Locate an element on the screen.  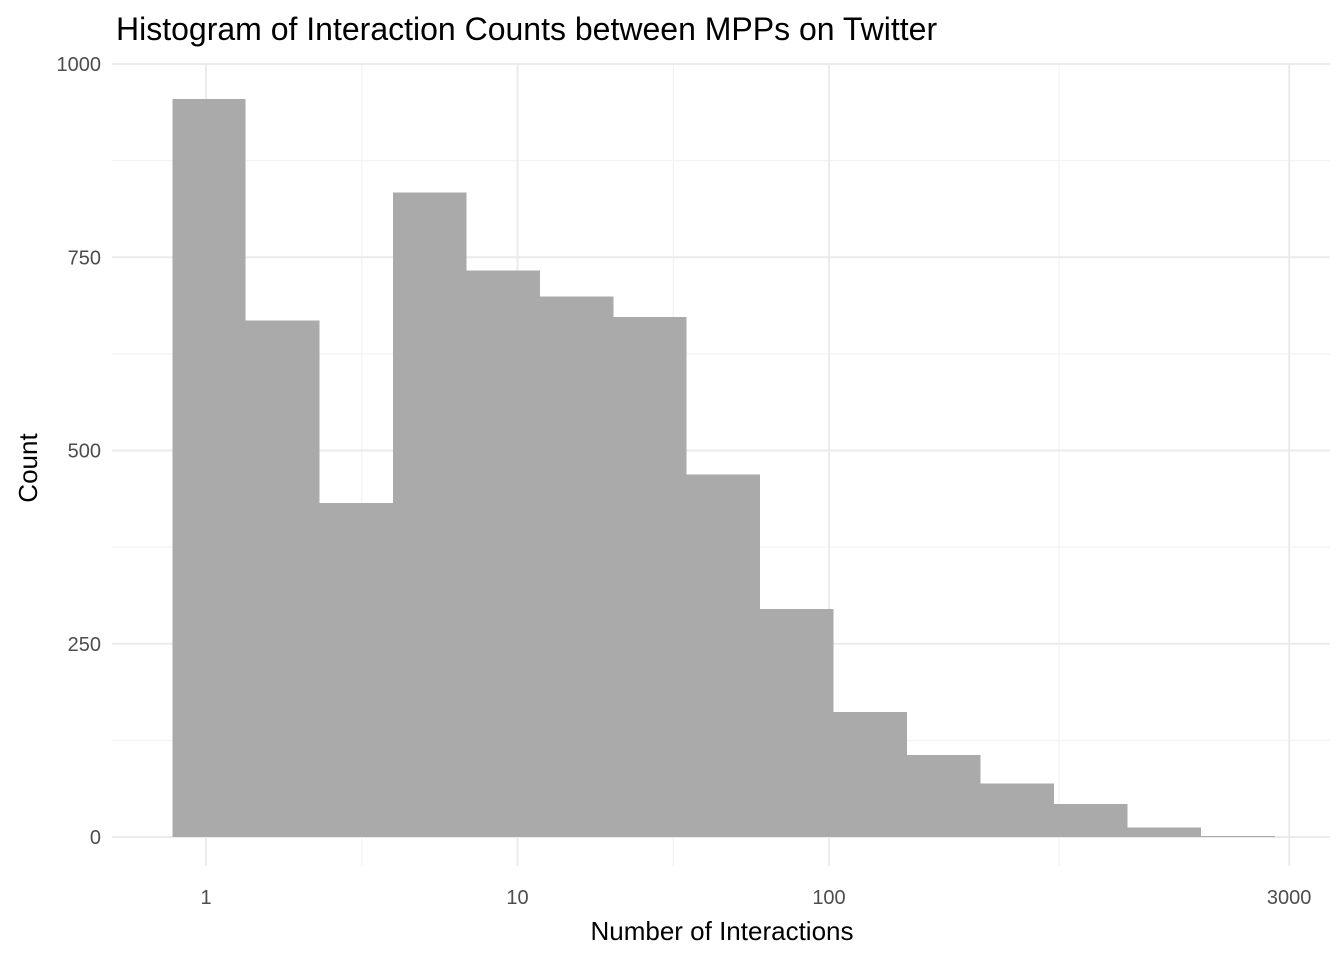
x-tick-label: 3000 is located at coordinates (1289, 898).